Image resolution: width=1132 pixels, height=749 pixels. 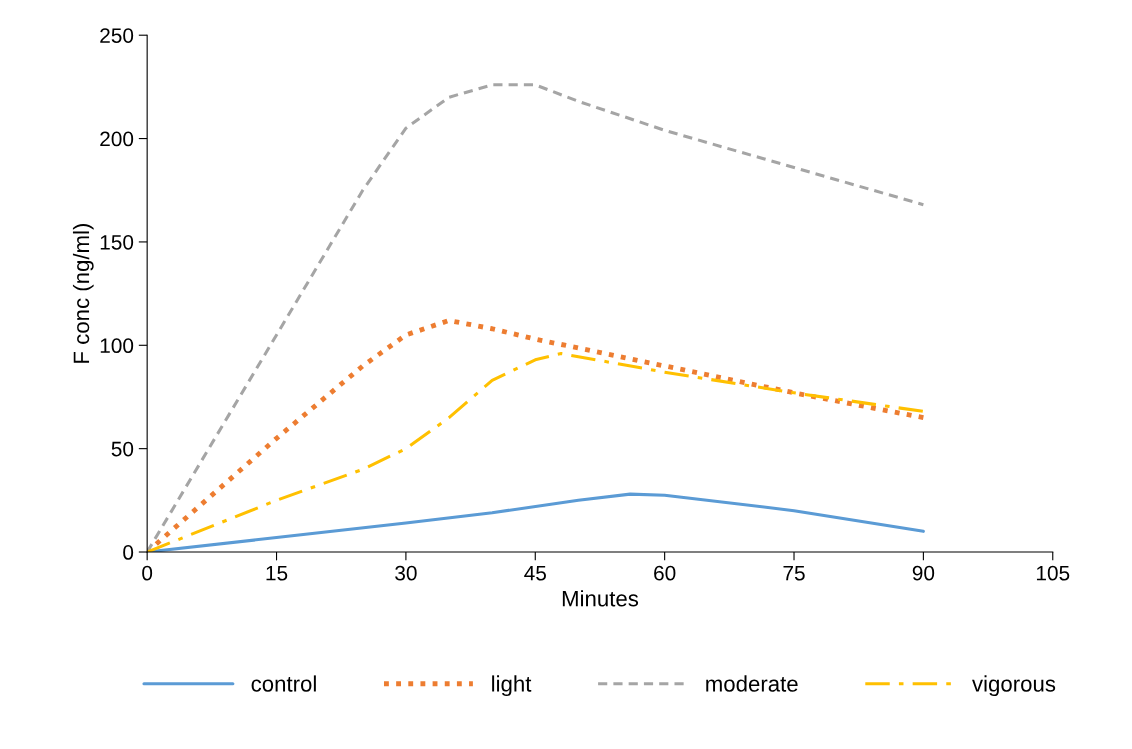 I want to click on legend-label: light, so click(x=512, y=686).